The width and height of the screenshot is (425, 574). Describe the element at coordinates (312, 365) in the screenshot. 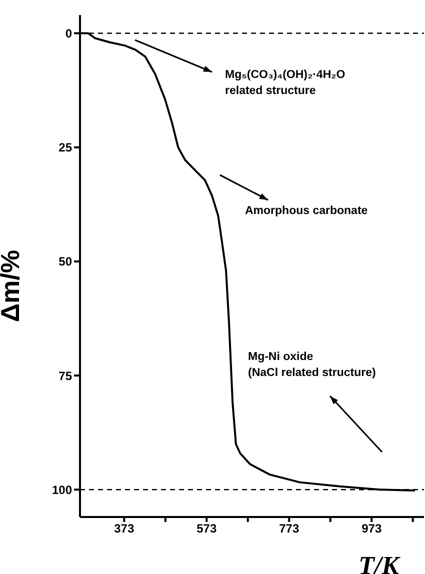

I see `annotation: Mg-Ni oxide (NaCl related structure)` at that location.